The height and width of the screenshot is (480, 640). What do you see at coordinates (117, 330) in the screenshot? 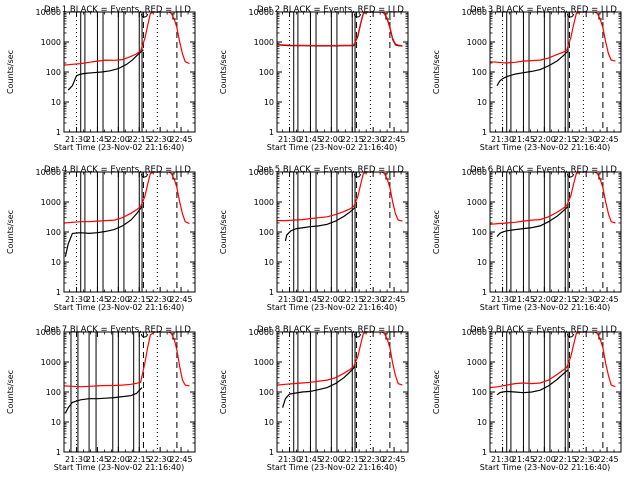
I see `panel-title: Det 7 BLACK = Events, RED = LLD` at bounding box center [117, 330].